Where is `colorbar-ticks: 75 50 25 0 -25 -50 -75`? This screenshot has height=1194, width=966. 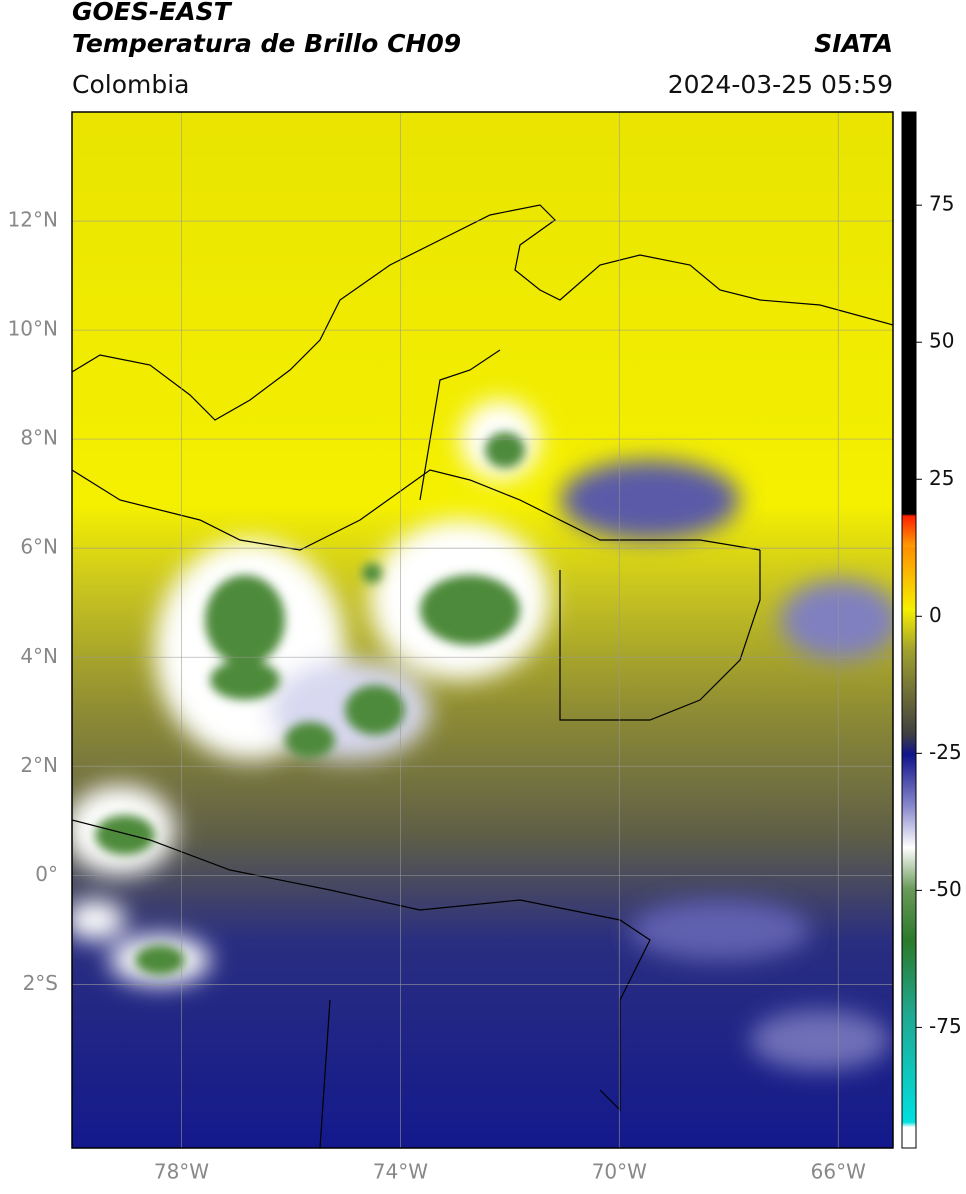 colorbar-ticks: 75 50 25 0 -25 -50 -75 is located at coordinates (939, 615).